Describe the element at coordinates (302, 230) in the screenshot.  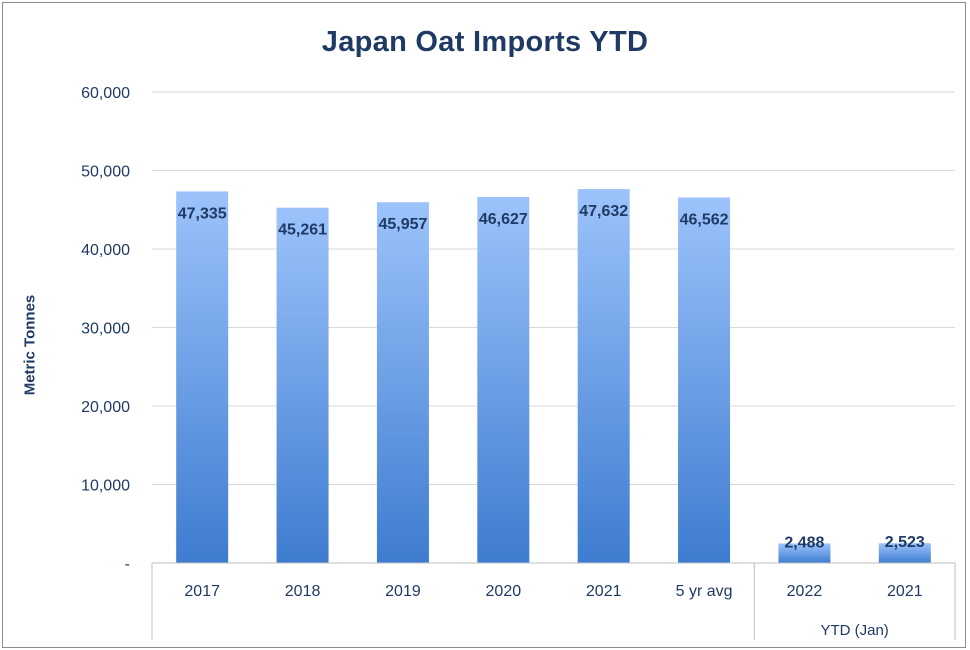
I see `data-label: 45,261` at that location.